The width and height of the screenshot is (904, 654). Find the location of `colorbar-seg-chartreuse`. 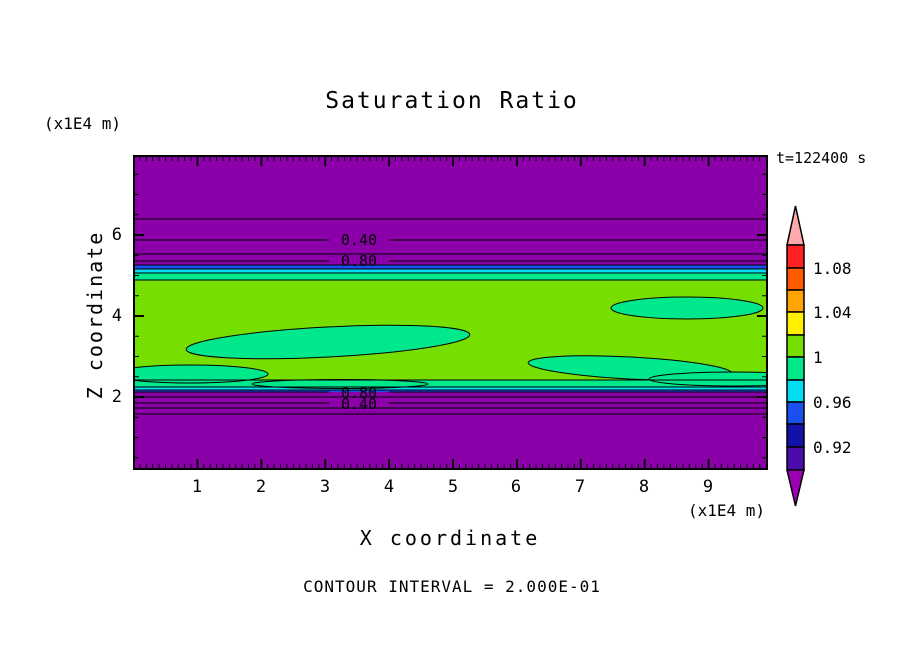

colorbar-seg-chartreuse is located at coordinates (795, 346).